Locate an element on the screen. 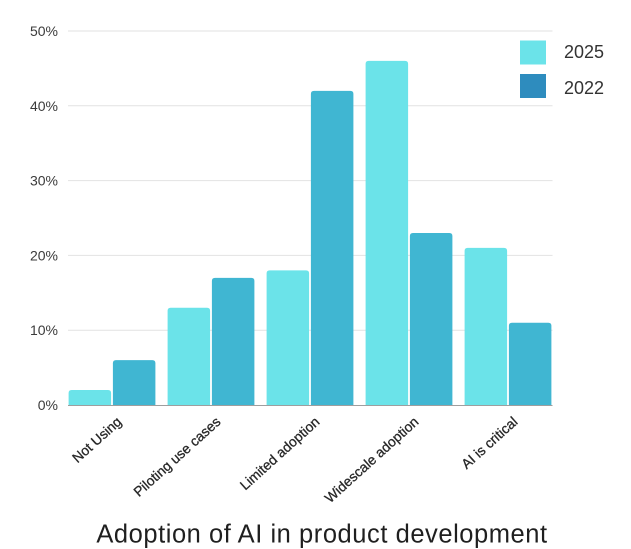 This screenshot has width=631, height=549. svg-text: 0% is located at coordinates (48, 405).